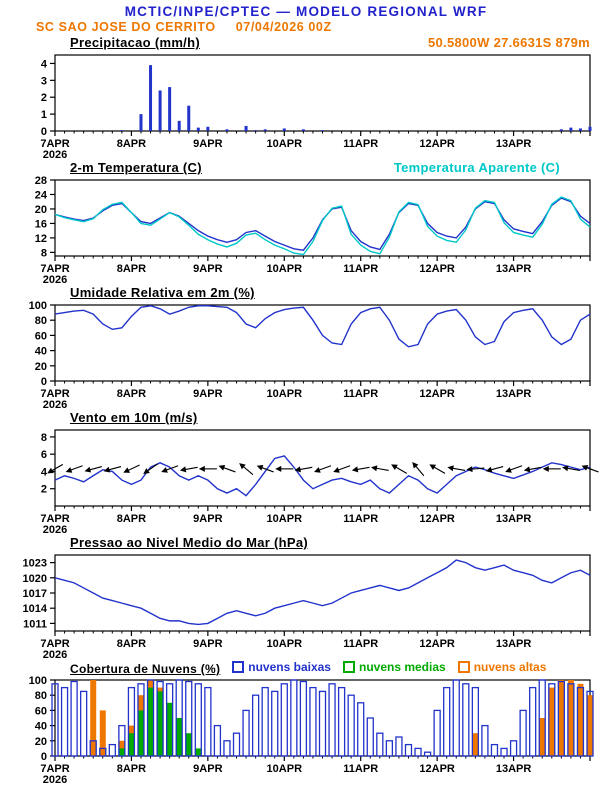 This screenshot has width=612, height=792. What do you see at coordinates (509, 42) in the screenshot?
I see `location-label: 50.5800W 27.6631S 879m` at bounding box center [509, 42].